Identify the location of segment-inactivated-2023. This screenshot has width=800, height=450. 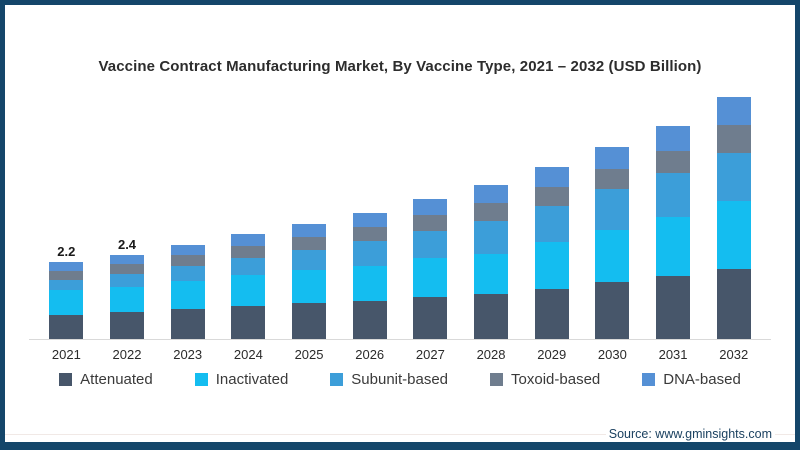
(187, 295).